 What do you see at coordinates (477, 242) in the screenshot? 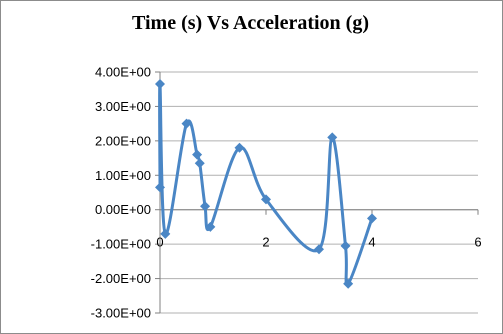
I see `x-tick-label: 6` at bounding box center [477, 242].